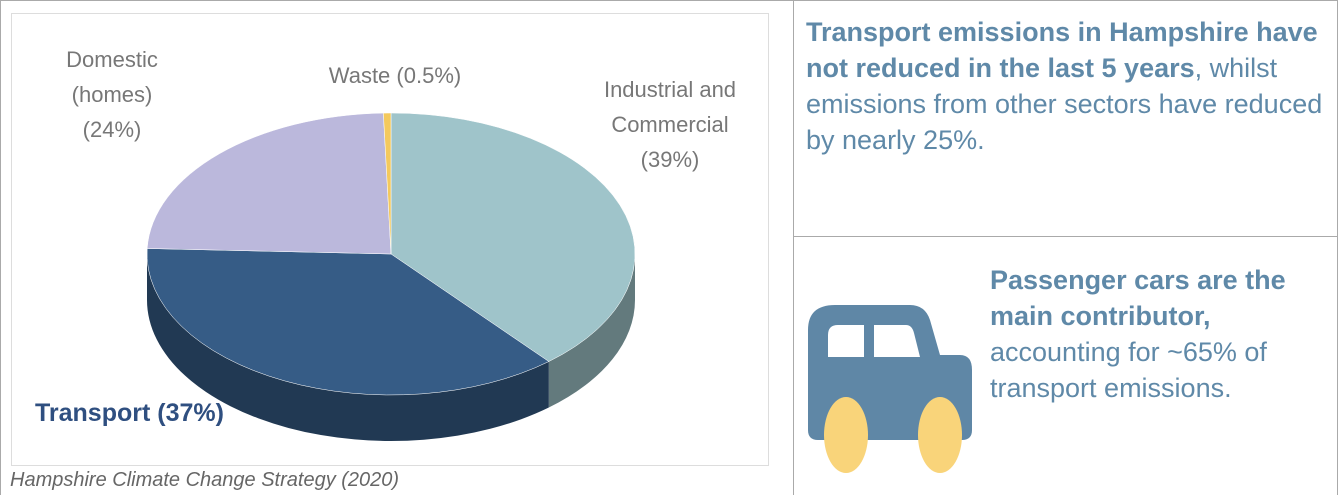 This screenshot has width=1338, height=495. What do you see at coordinates (1138, 298) in the screenshot?
I see `panel-bold: Passenger cars are the main contributor,` at bounding box center [1138, 298].